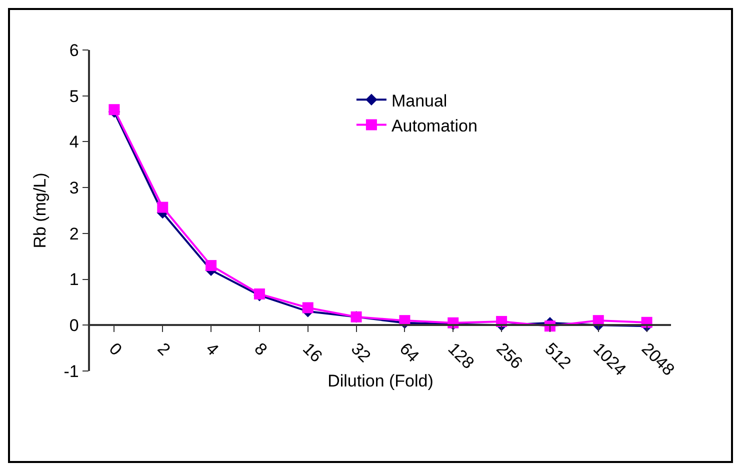 The width and height of the screenshot is (743, 475). Describe the element at coordinates (381, 381) in the screenshot. I see `x-axis-title: Dilution (Fold)` at that location.